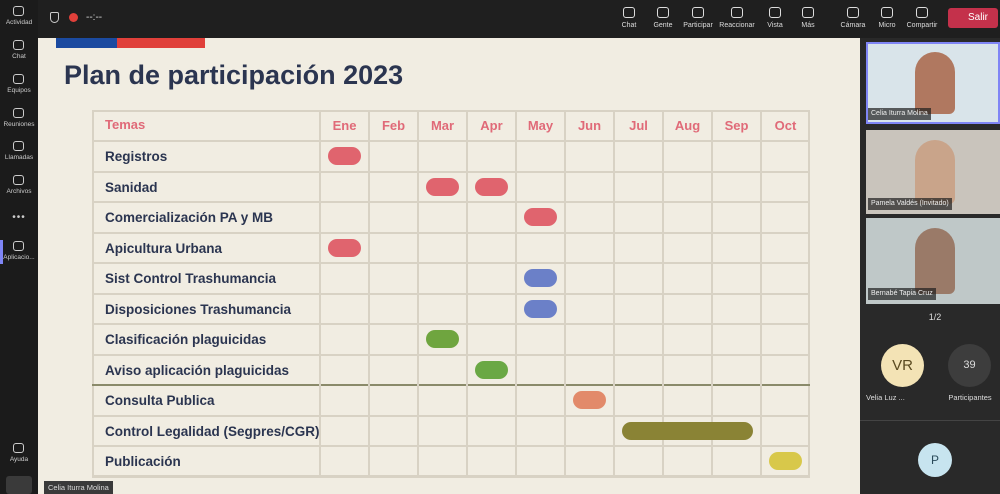 This screenshot has height=494, width=1000. What do you see at coordinates (853, 25) in the screenshot?
I see `toolbar-label: Cámara` at bounding box center [853, 25].